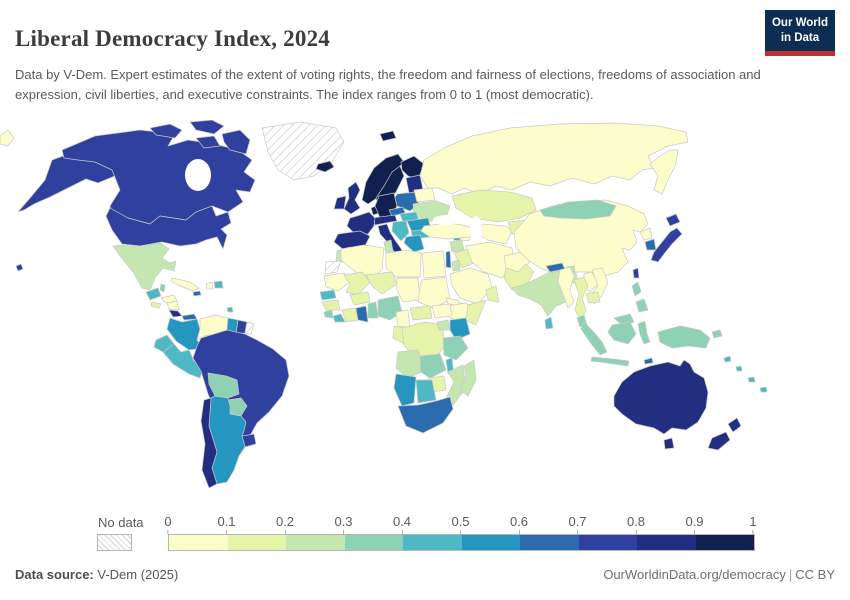 This screenshot has height=600, width=850. What do you see at coordinates (230, 309) in the screenshot?
I see `country-trinidad-and-tobago` at bounding box center [230, 309].